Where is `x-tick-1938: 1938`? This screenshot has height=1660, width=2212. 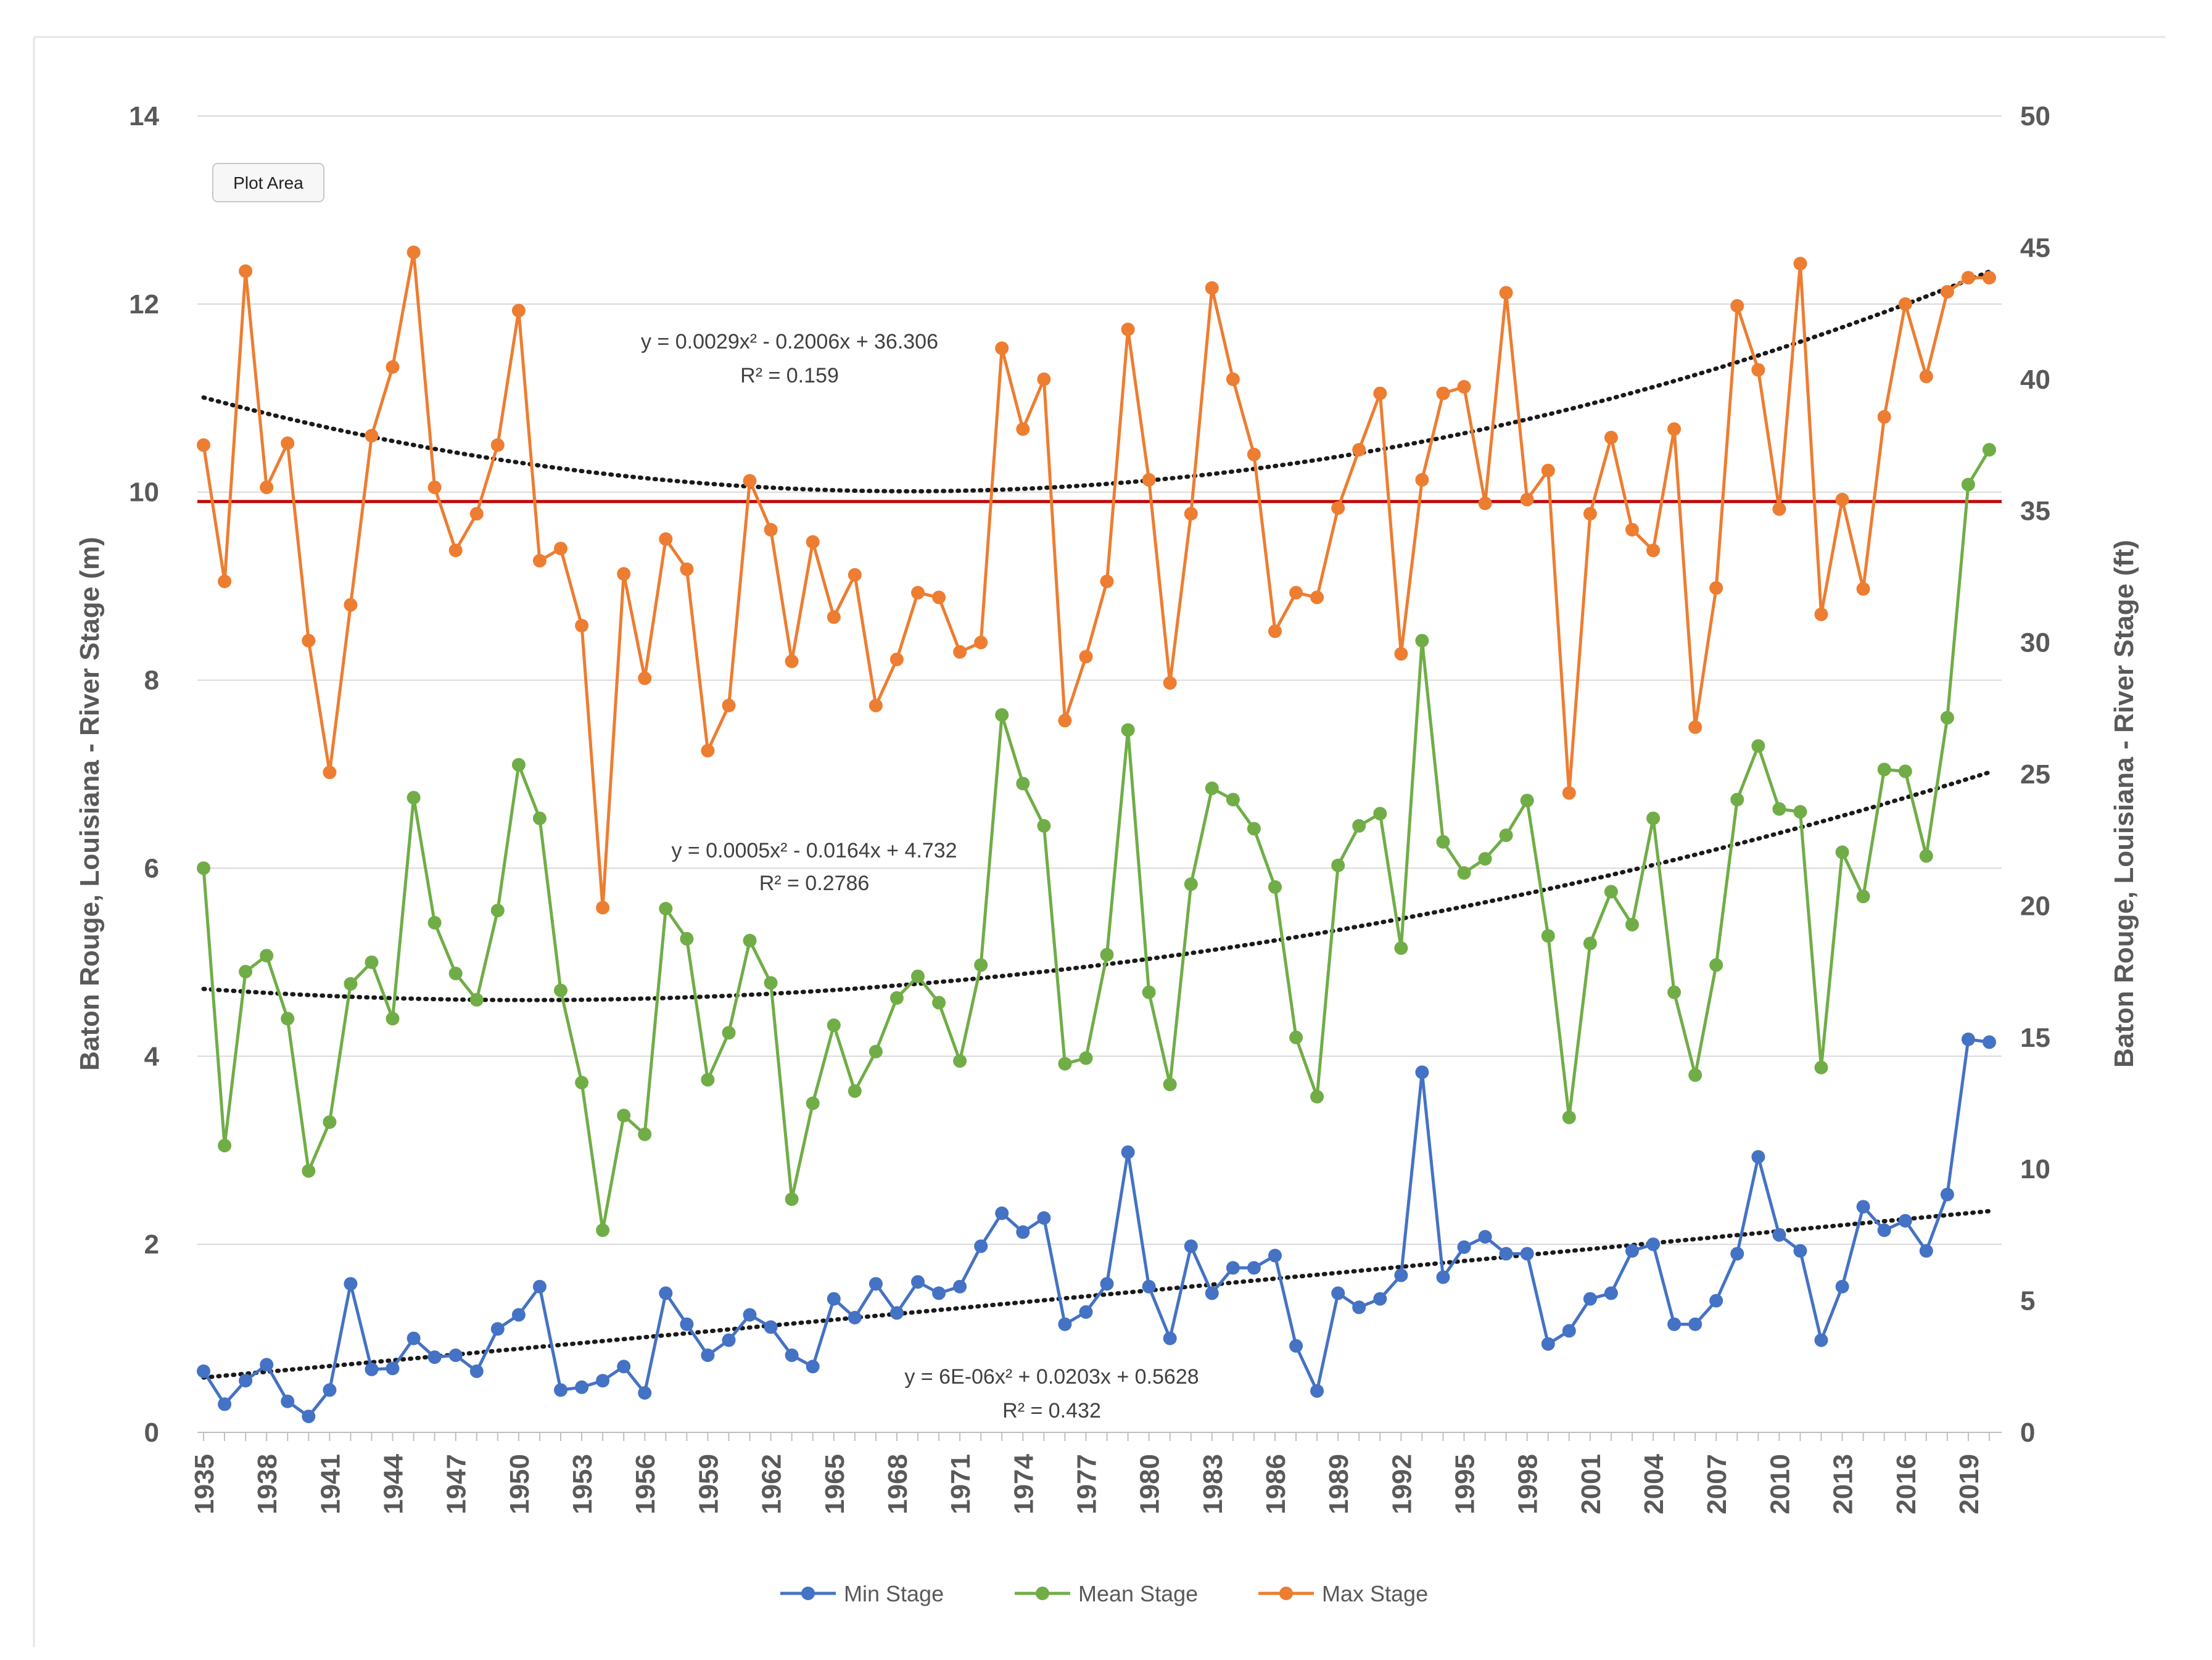
x-tick-1938: 1938 is located at coordinates (267, 1484).